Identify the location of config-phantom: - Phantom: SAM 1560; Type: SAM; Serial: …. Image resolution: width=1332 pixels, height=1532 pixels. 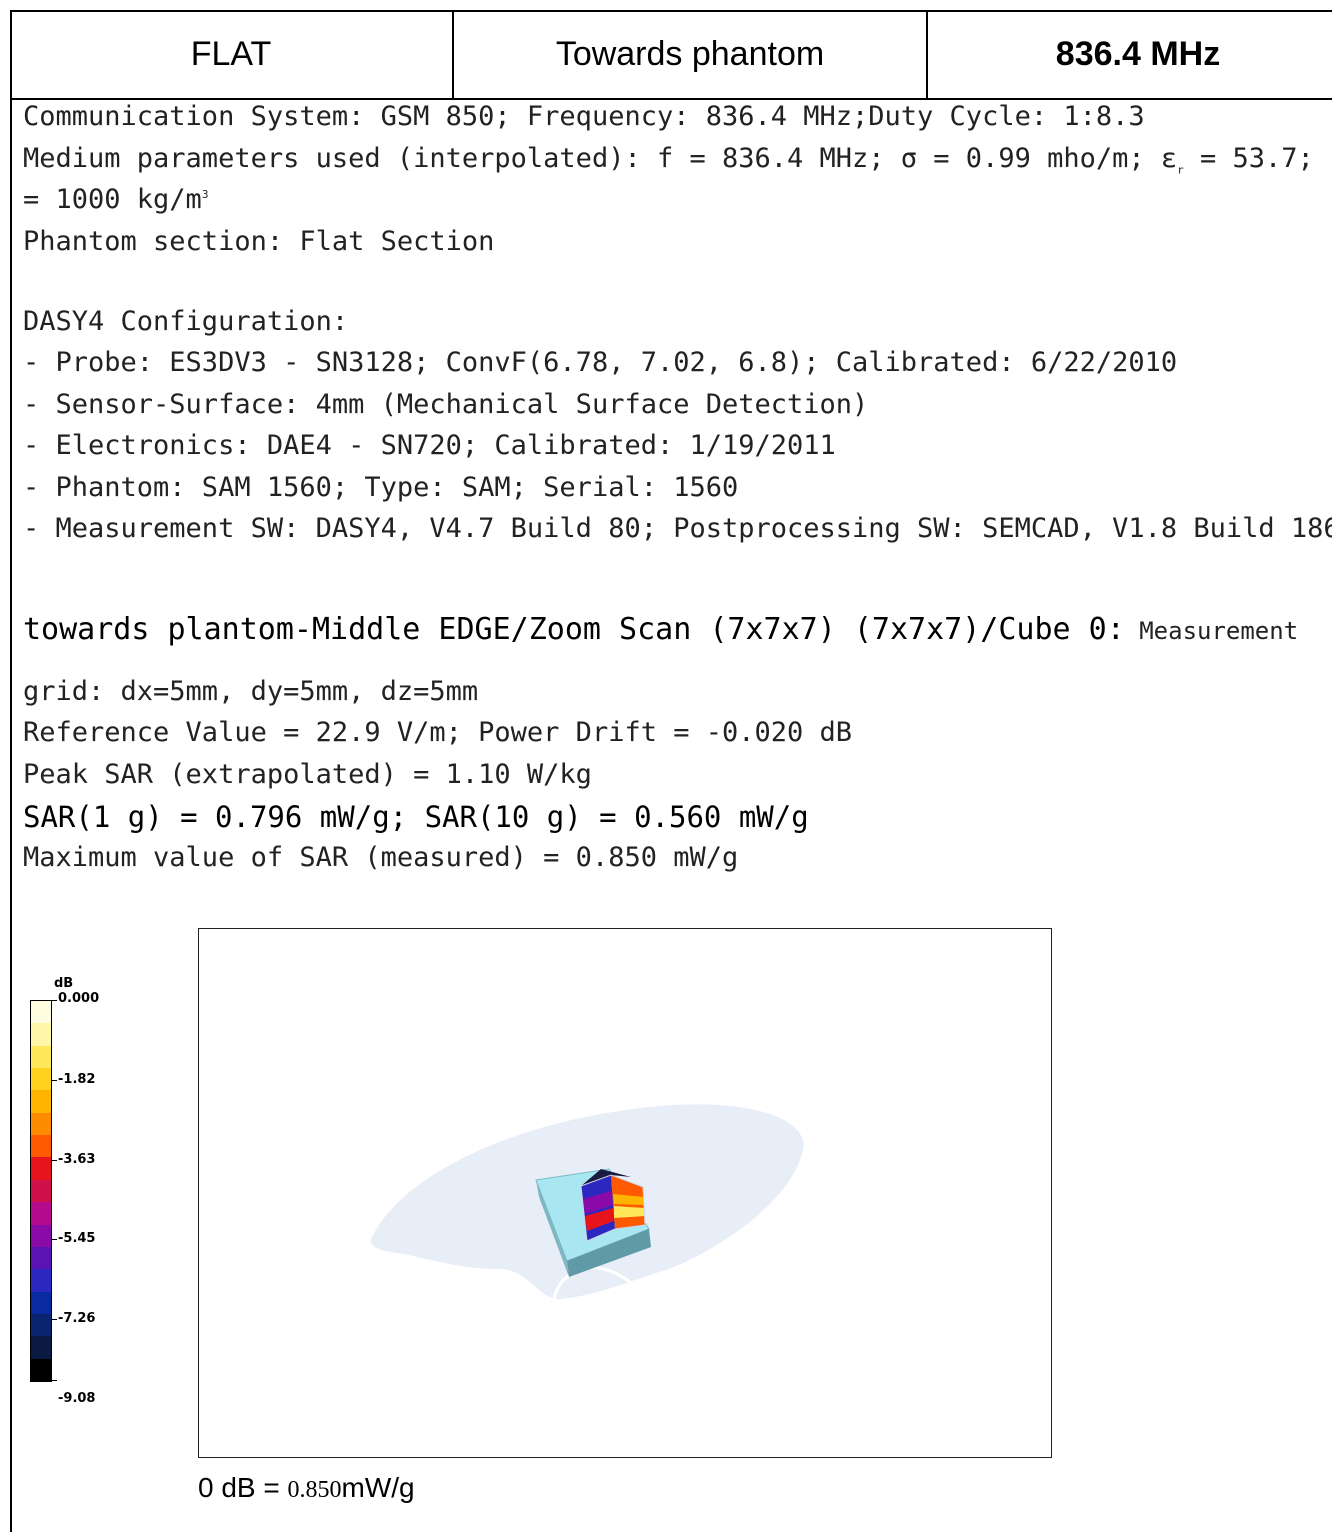
(381, 487).